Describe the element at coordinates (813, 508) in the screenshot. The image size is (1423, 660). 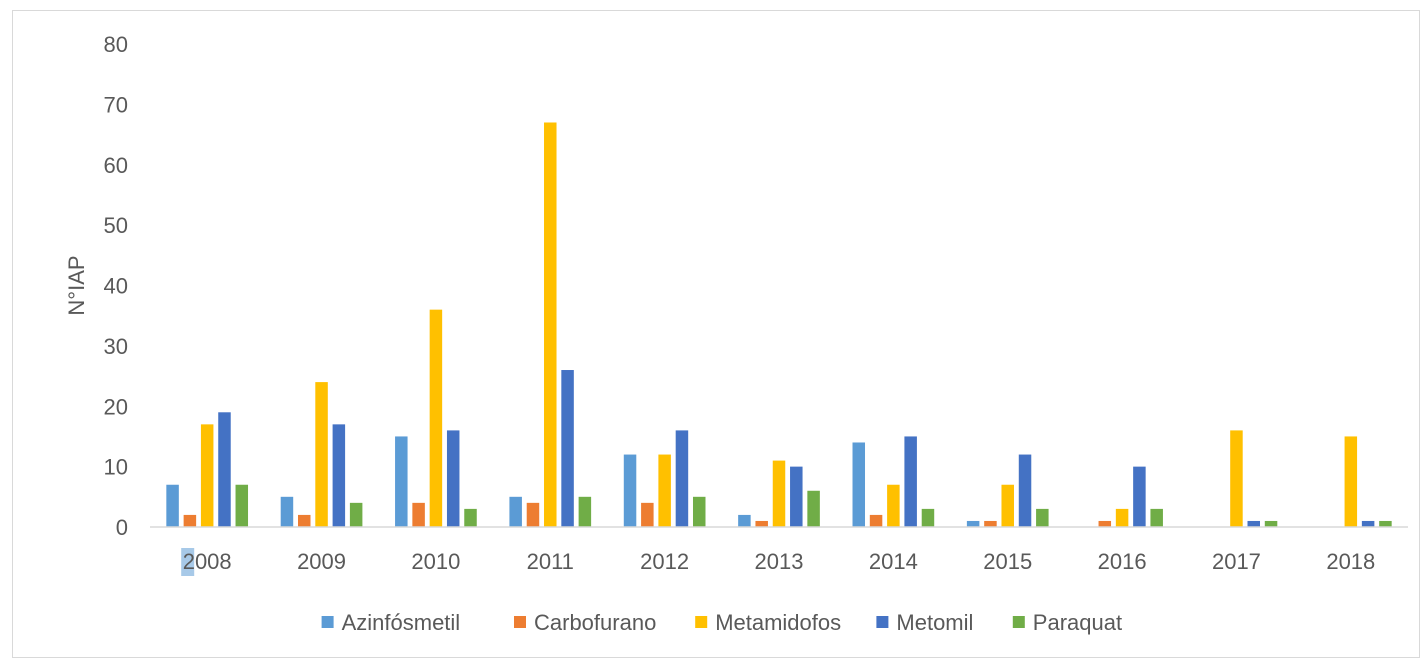
I see `bar-paraquat-2013` at that location.